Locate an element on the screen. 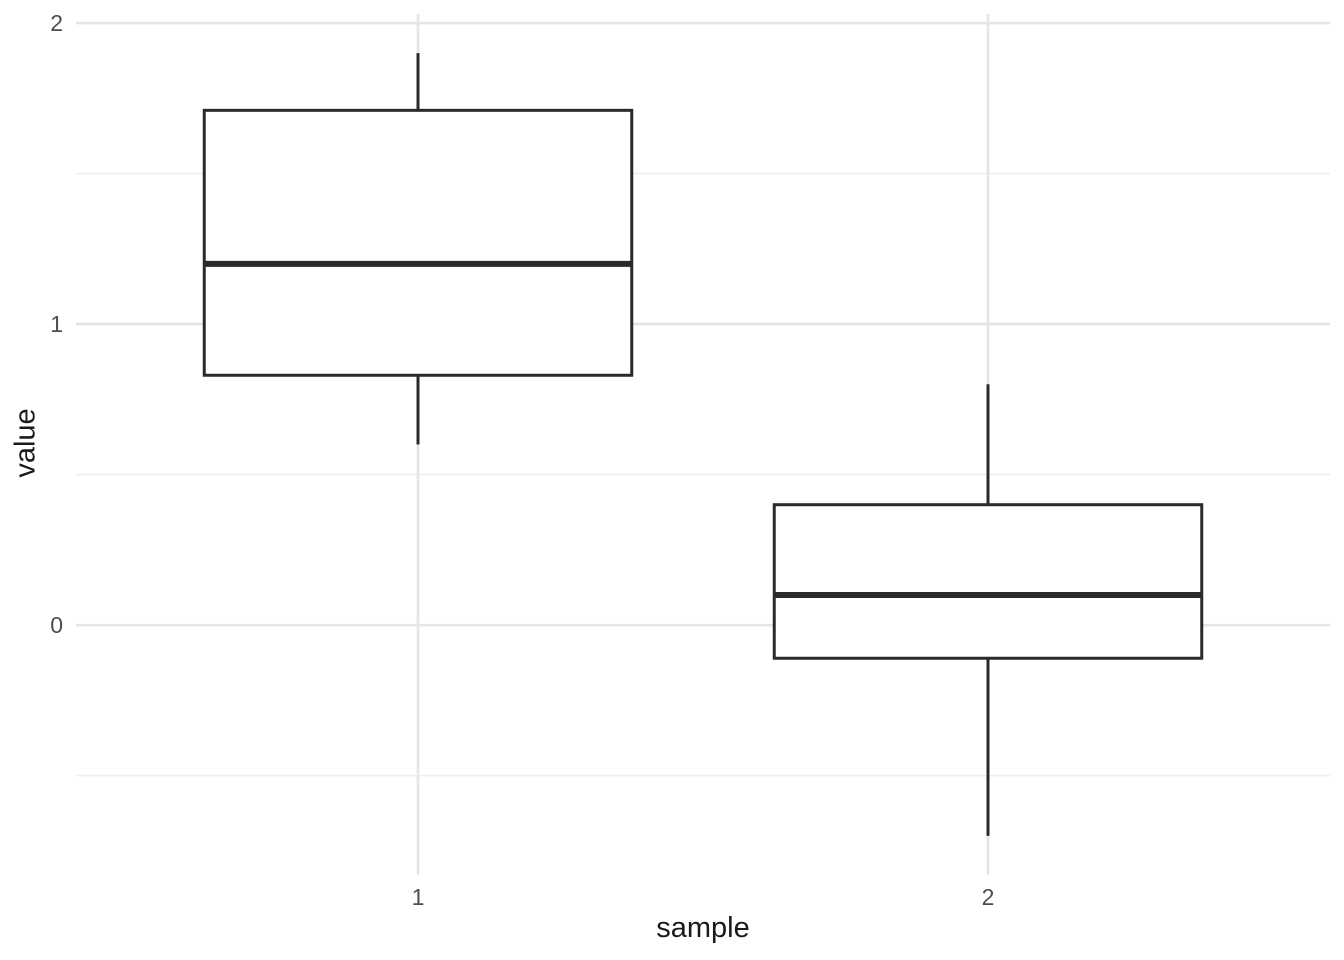 The width and height of the screenshot is (1344, 960). x-tick-label: 1 is located at coordinates (418, 897).